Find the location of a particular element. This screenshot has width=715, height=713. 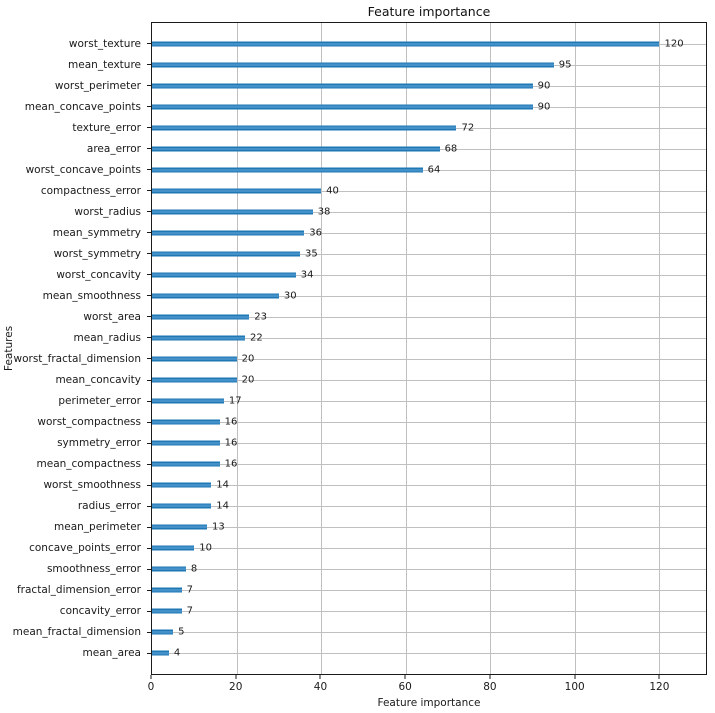

x-axis-label: Feature importance is located at coordinates (429, 703).